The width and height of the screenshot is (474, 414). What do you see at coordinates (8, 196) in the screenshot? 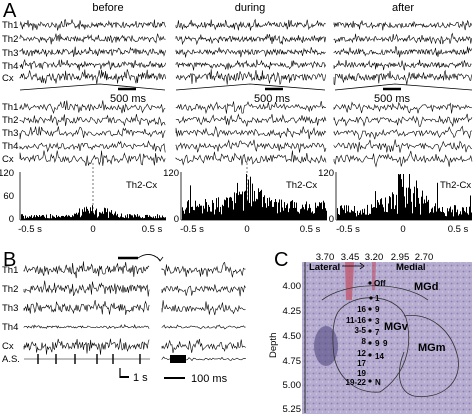
I see `hist-before-ytick-60: 60` at bounding box center [8, 196].